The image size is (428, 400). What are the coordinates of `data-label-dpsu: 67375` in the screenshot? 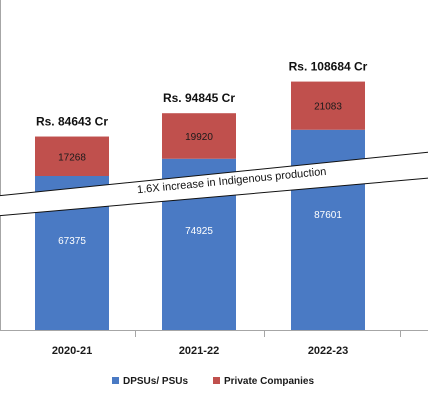 It's located at (72, 241).